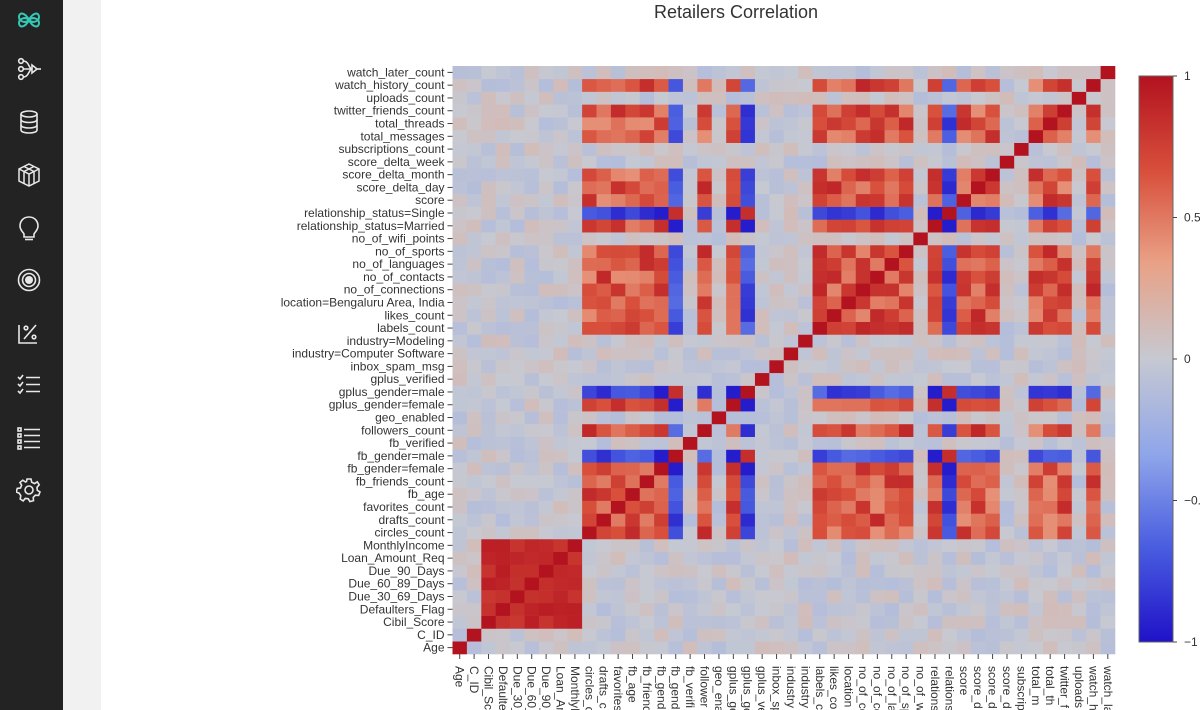 Image resolution: width=1200 pixels, height=710 pixels. What do you see at coordinates (733, 688) in the screenshot?
I see `x-tick-label: gplus_ge` at bounding box center [733, 688].